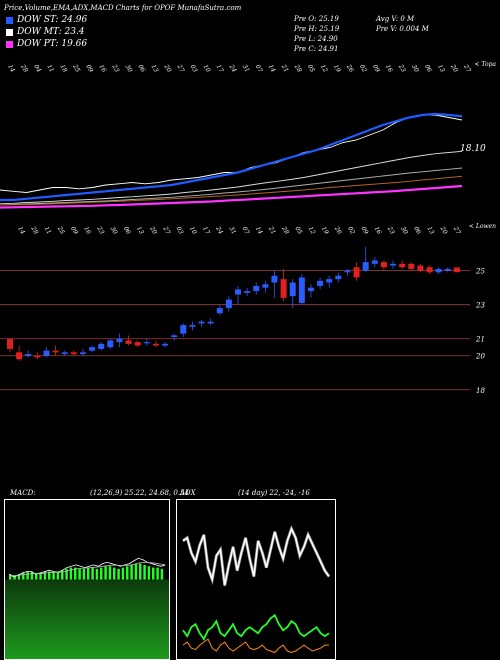 This screenshot has width=500, height=660. I want to click on price-date-label: 20, so click(443, 230).